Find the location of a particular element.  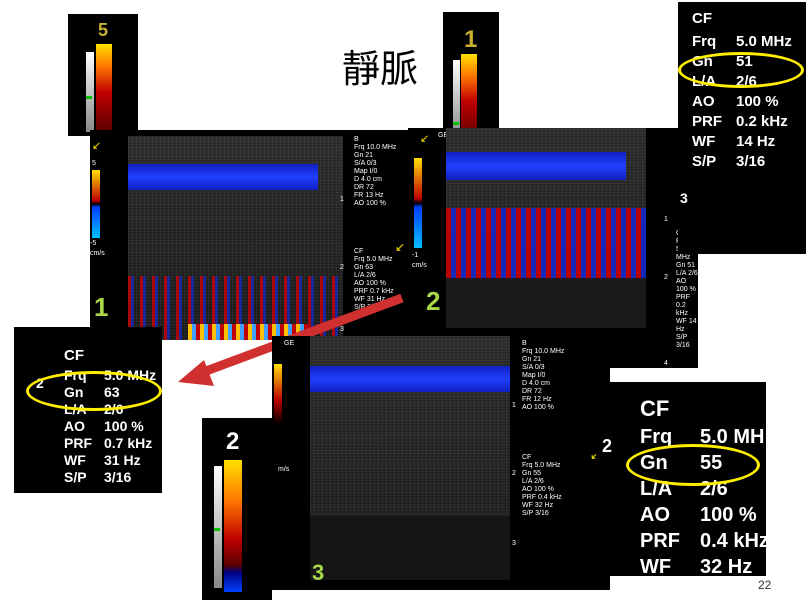

scale-bottom-label: -1 is located at coordinates (415, 255).